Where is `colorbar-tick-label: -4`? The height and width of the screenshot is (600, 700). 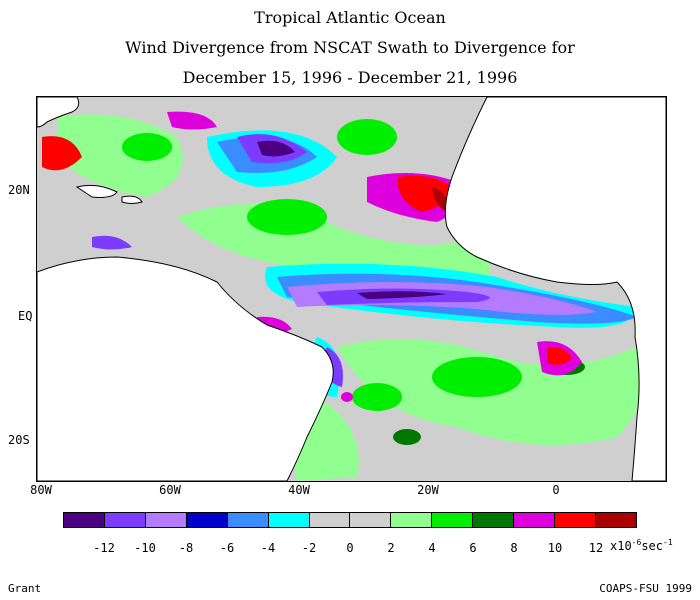 colorbar-tick-label: -4 is located at coordinates (268, 548).